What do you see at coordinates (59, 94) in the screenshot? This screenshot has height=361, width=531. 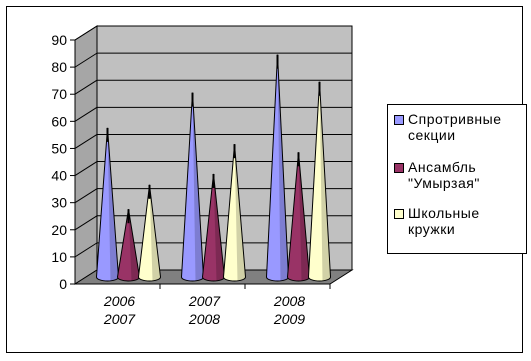 I see `y-tick-label: 70` at bounding box center [59, 94].